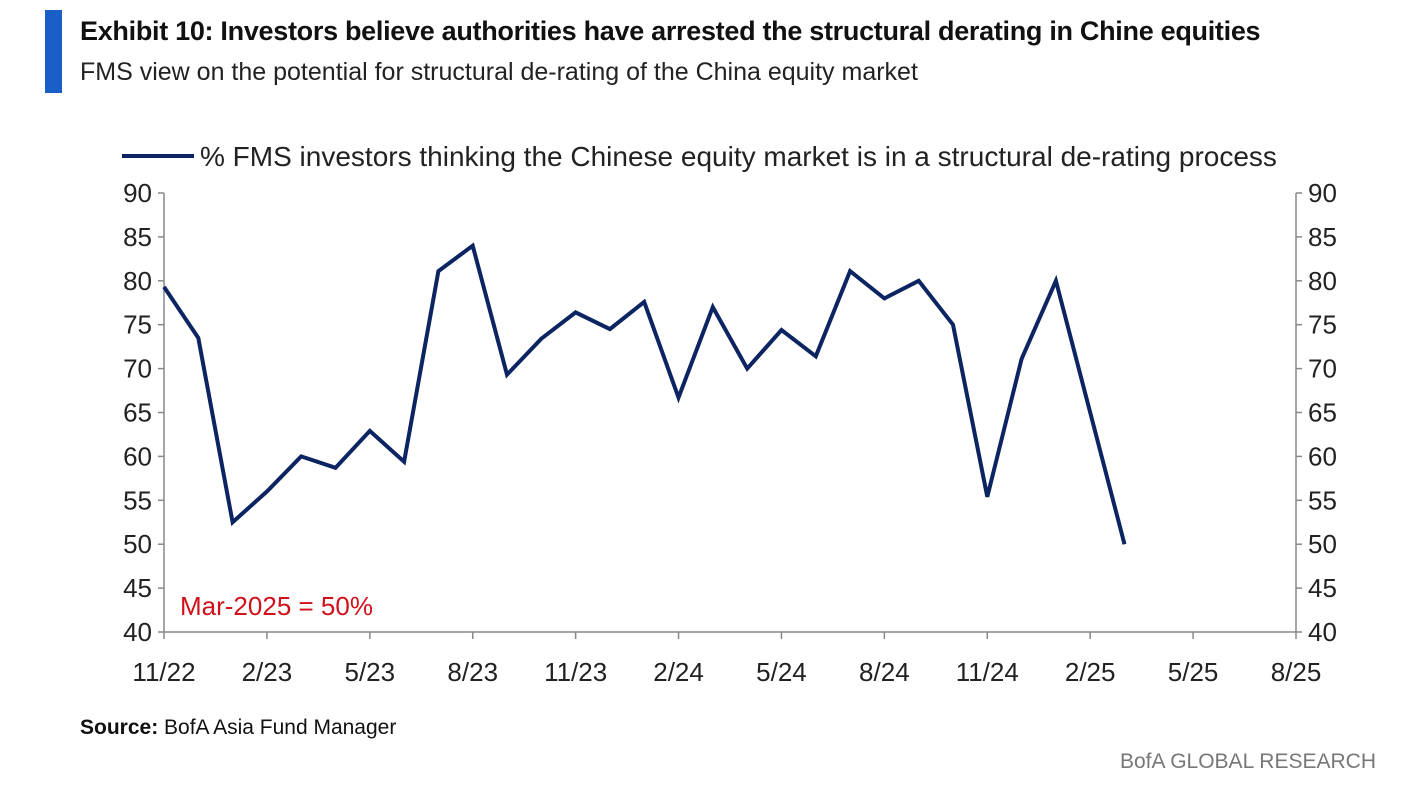  I want to click on x-tick-label: 2/23, so click(267, 672).